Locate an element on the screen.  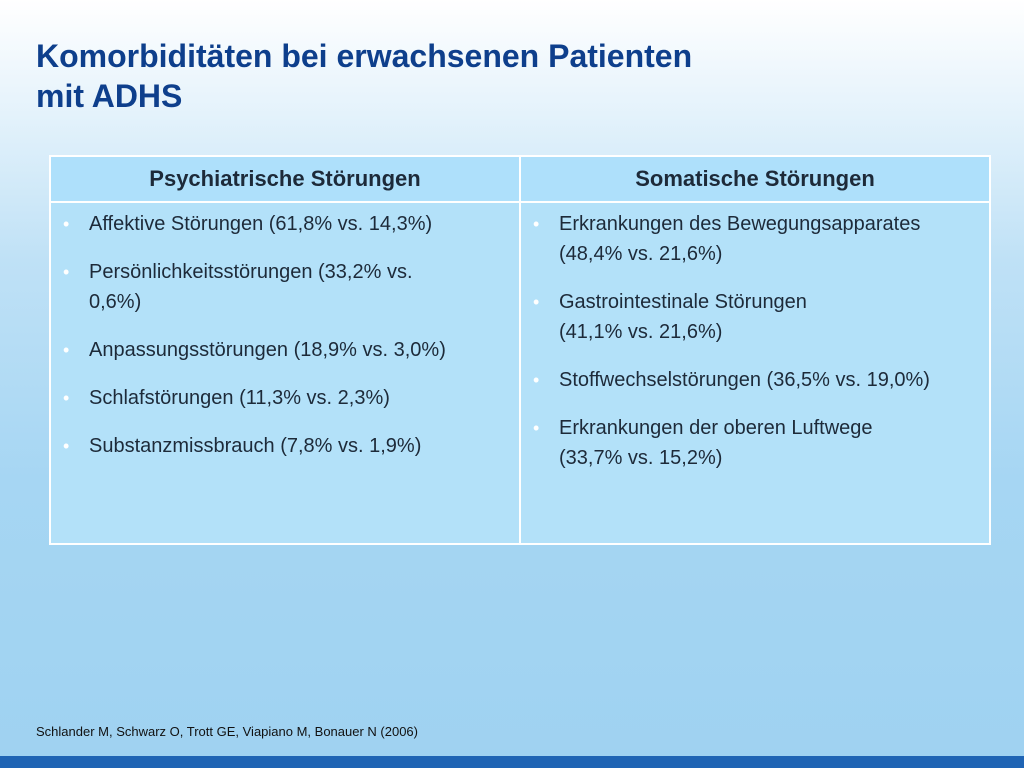
list-item: • Affektive Störungen (61,8% vs. 14,3%) is located at coordinates (281, 224).